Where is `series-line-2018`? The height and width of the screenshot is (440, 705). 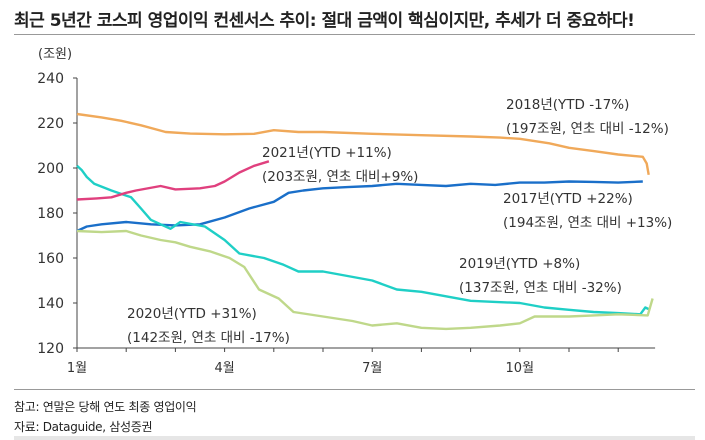
series-line-2018 is located at coordinates (363, 144).